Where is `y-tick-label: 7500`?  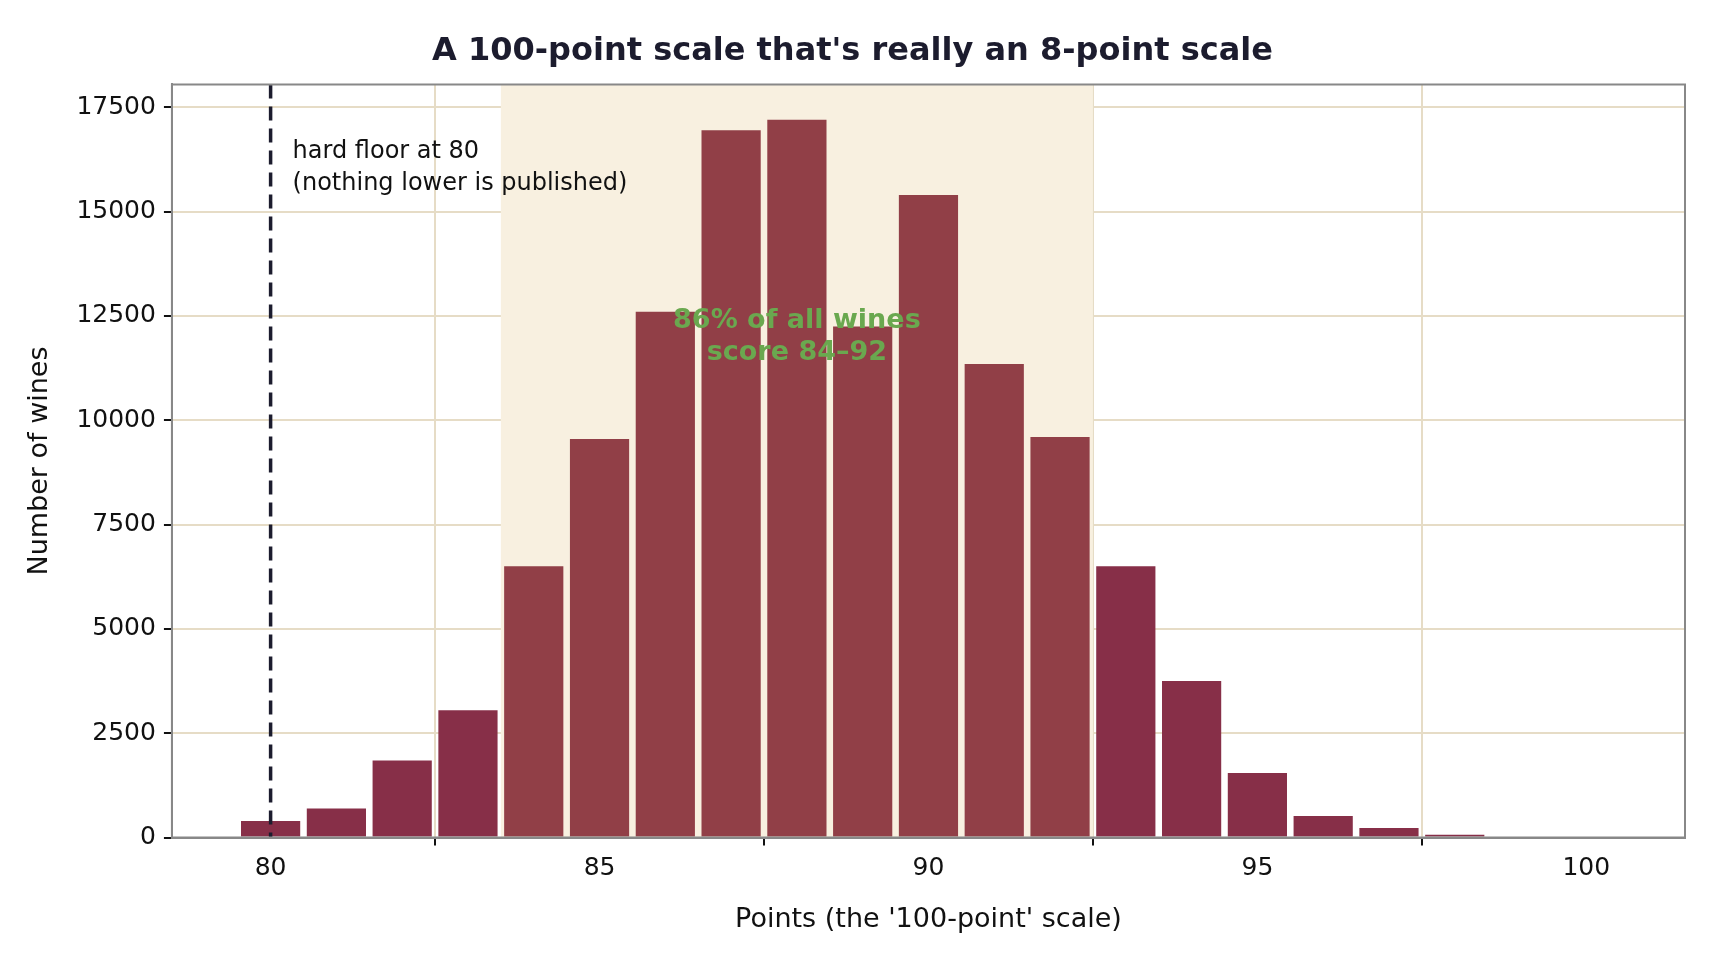 y-tick-label: 7500 is located at coordinates (124, 523).